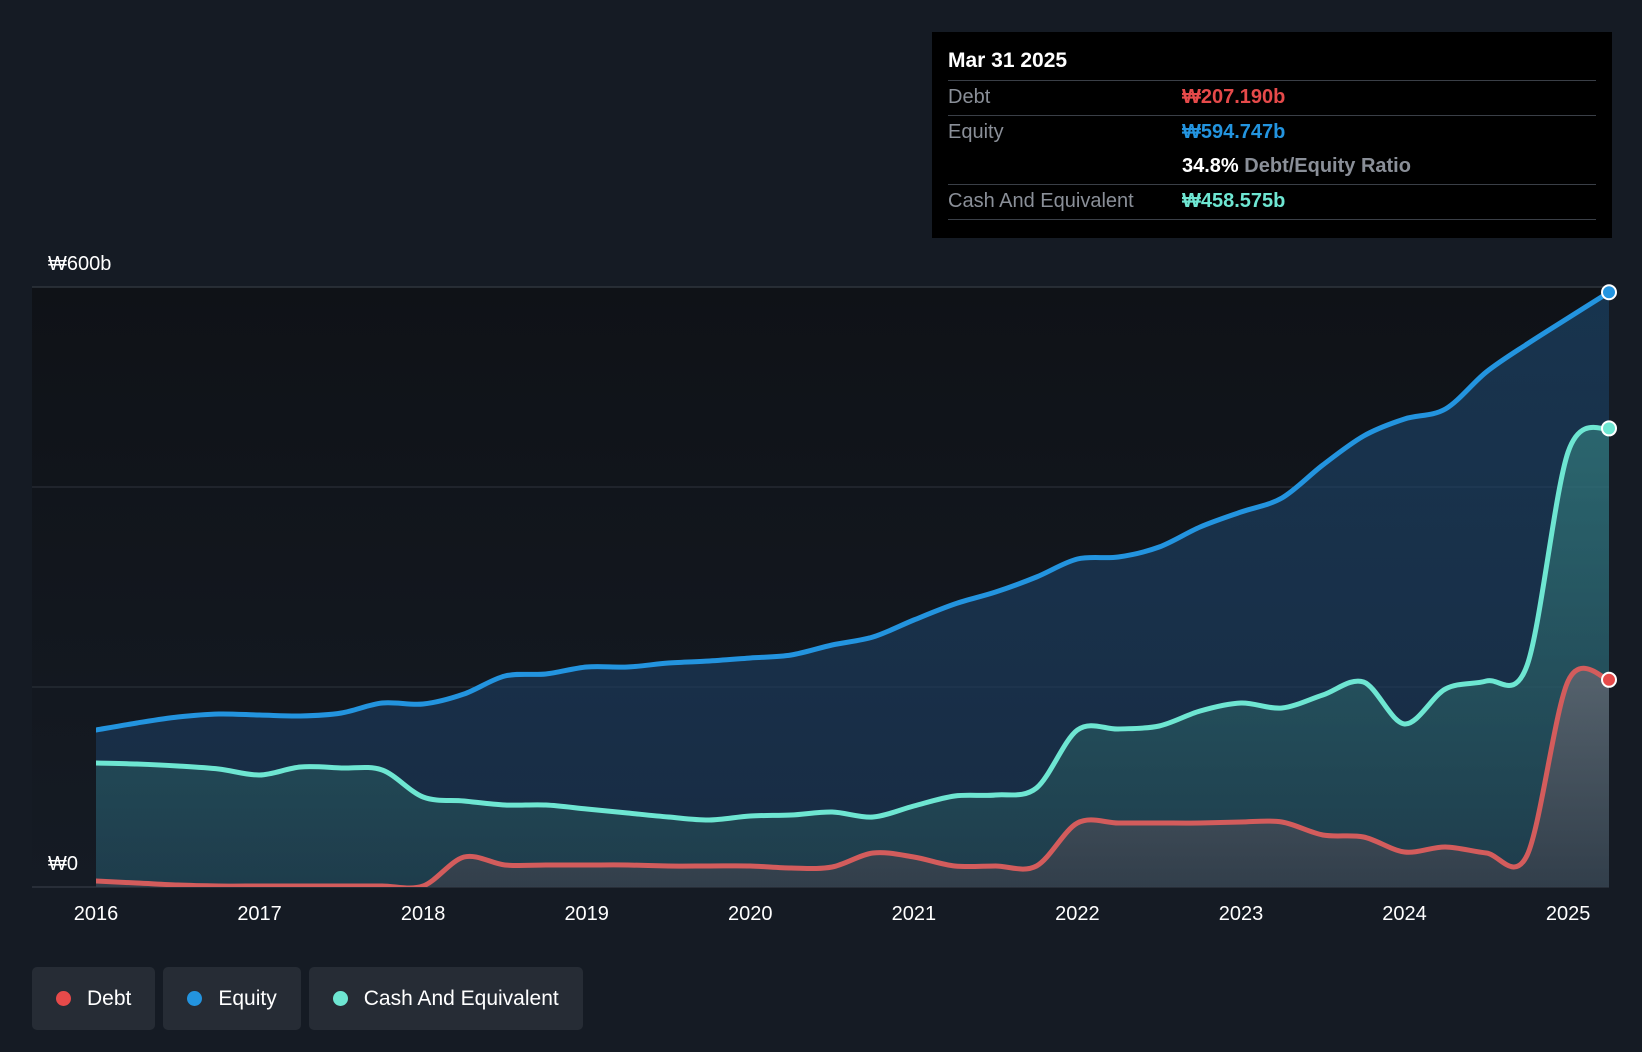 The height and width of the screenshot is (1052, 1642). What do you see at coordinates (1077, 914) in the screenshot?
I see `x-axis-tick-2022: 2022` at bounding box center [1077, 914].